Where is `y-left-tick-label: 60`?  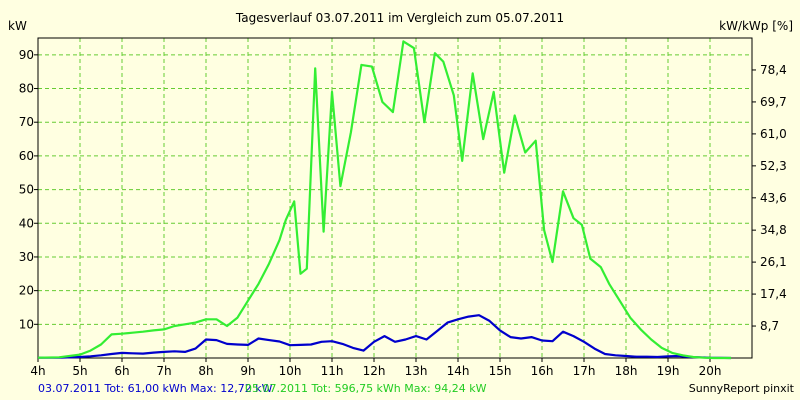 y-left-tick-label: 60 is located at coordinates (26, 156).